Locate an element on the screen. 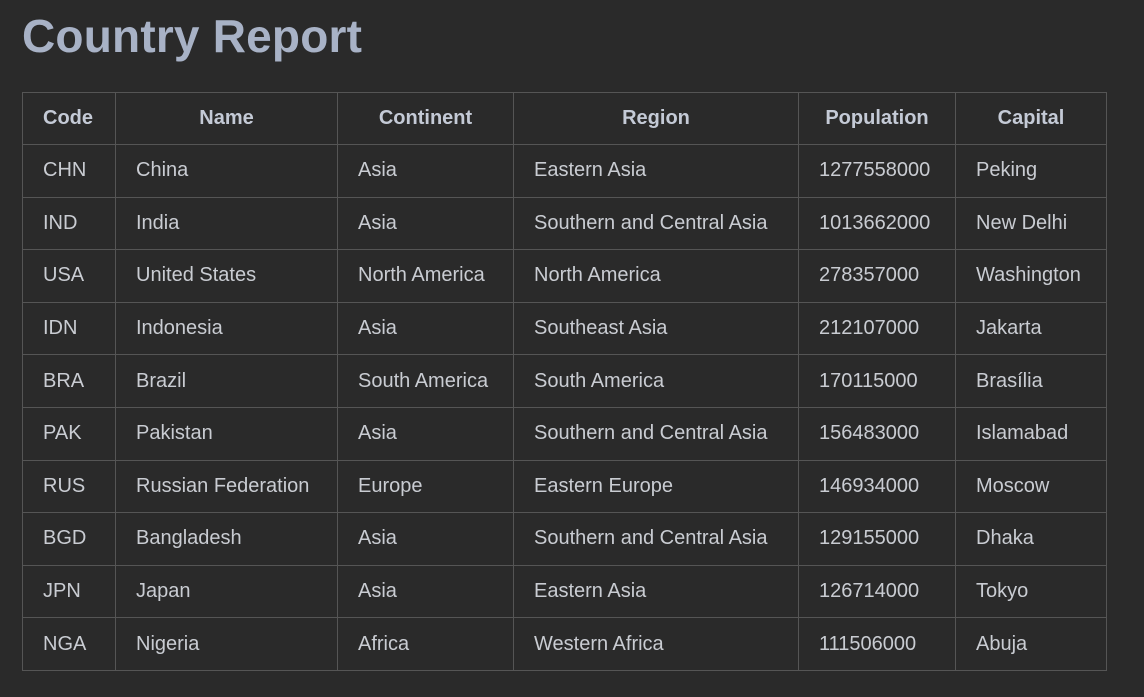  column-header-code: Code is located at coordinates (69, 118).